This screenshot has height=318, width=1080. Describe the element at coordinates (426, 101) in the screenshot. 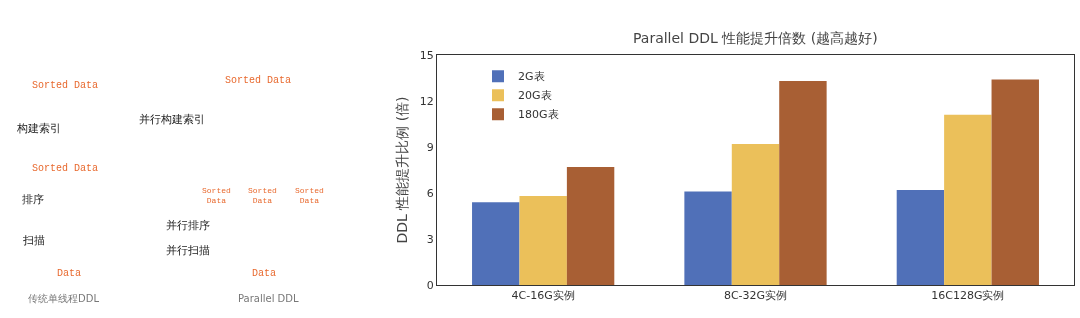

I see `y-tick-label: 12` at that location.